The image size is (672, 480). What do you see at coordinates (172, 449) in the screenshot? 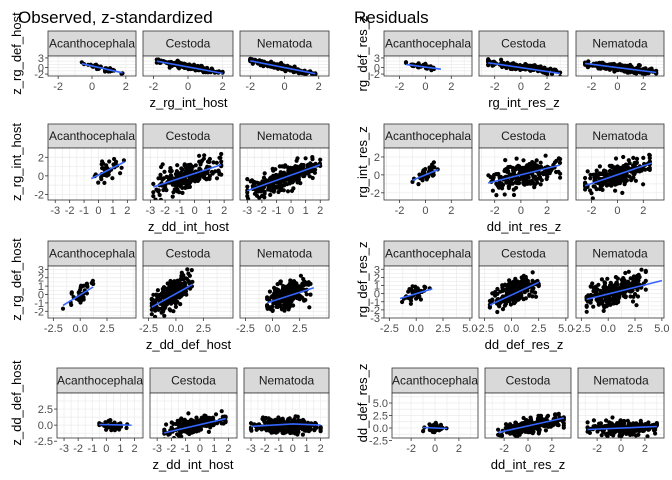
I see `x-tick-label: -2` at bounding box center [172, 449].